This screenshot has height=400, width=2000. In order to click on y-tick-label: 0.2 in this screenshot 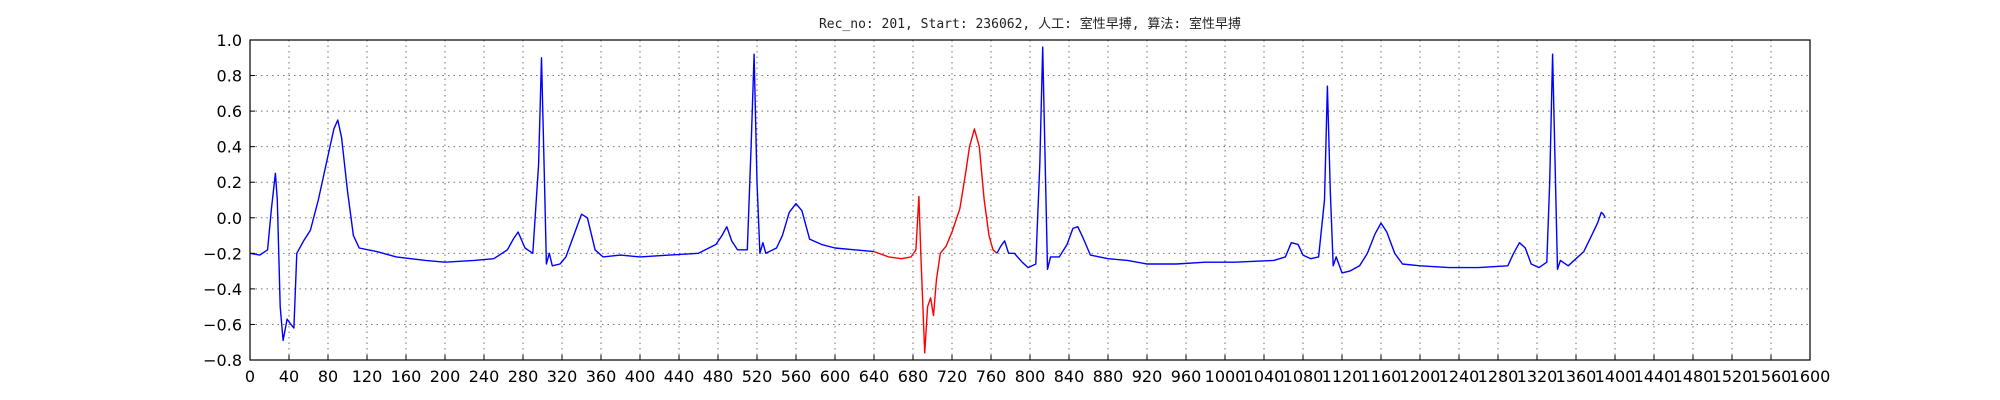, I will do `click(229, 182)`.